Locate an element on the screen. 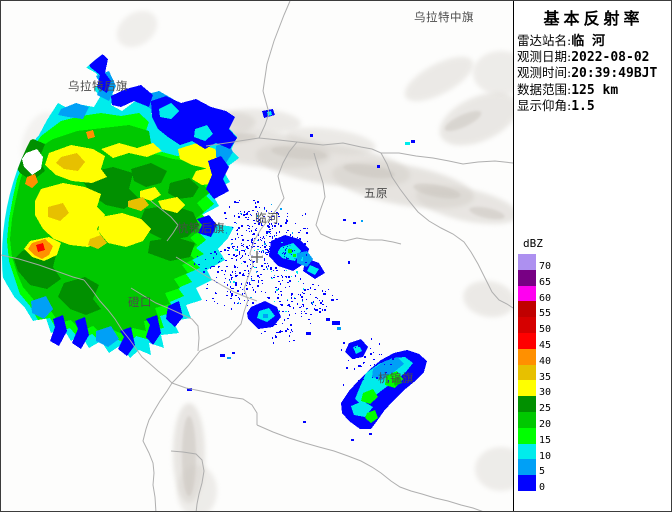  place-label: 杭锦旗 is located at coordinates (396, 378).